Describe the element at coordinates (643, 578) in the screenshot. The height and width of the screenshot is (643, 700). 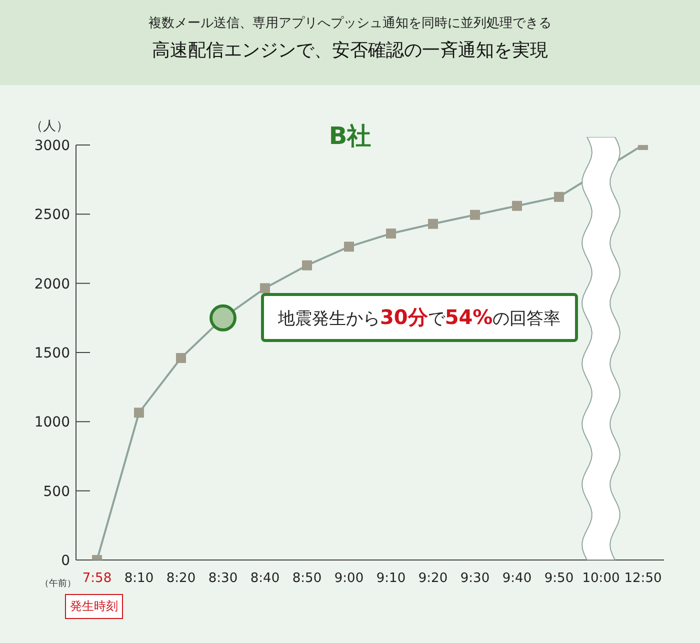
I see `x-tick-label: 12:50` at that location.